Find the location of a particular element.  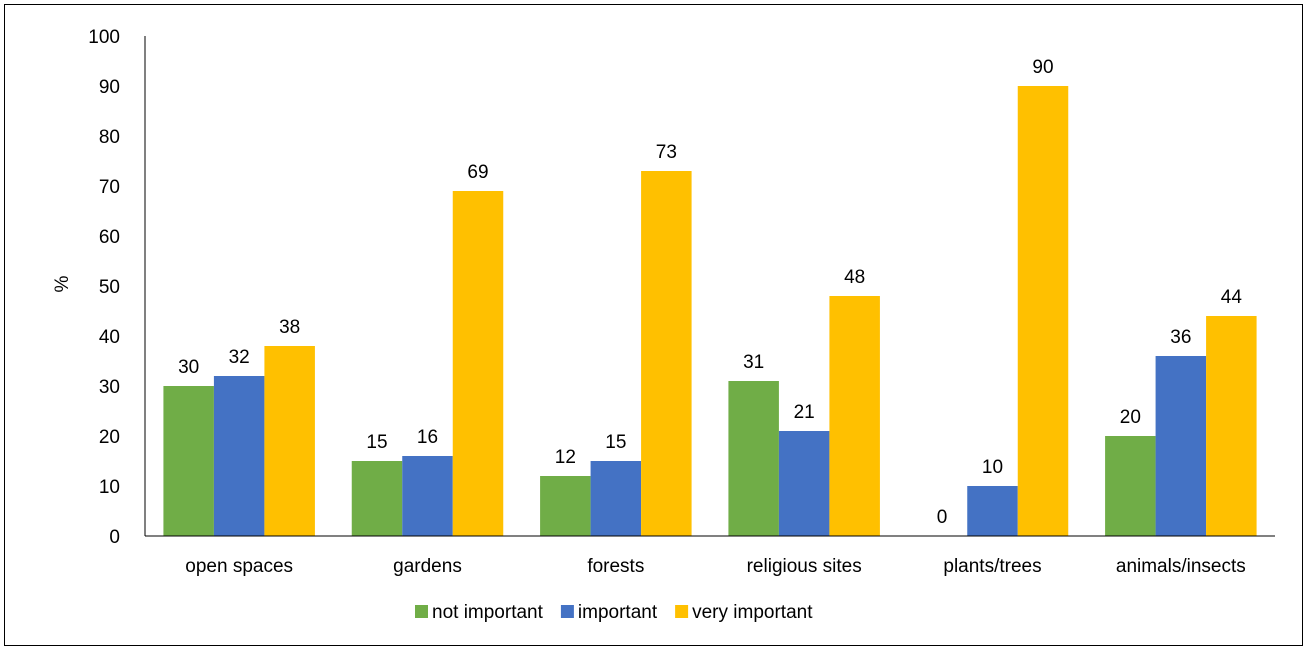

y-tick-label: 80 is located at coordinates (109, 137).